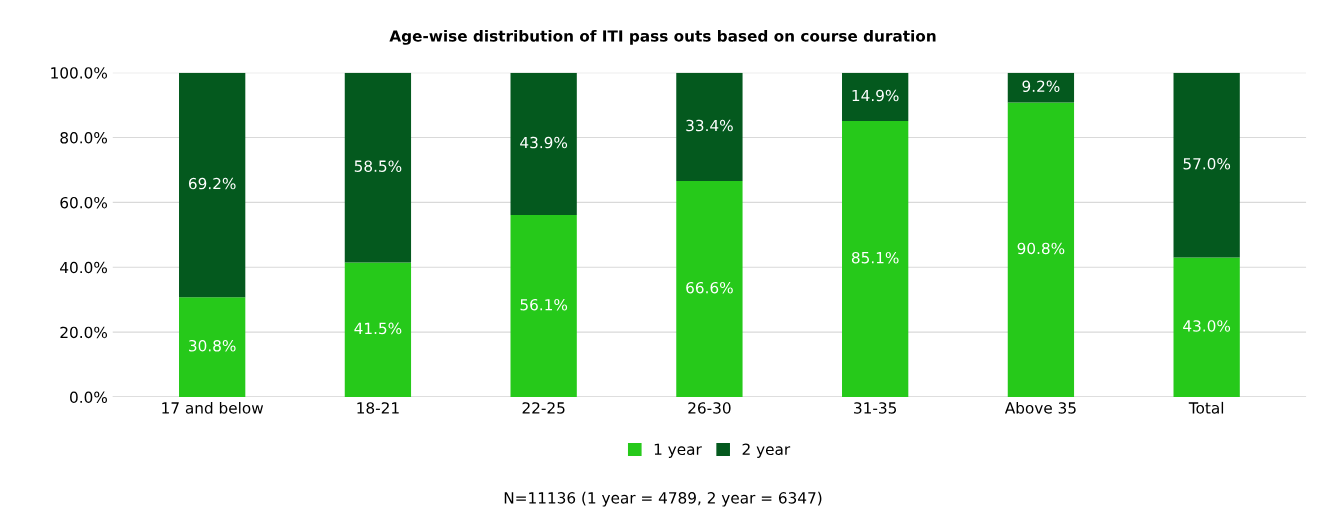  I want to click on data-label: 66.6%, so click(709, 287).